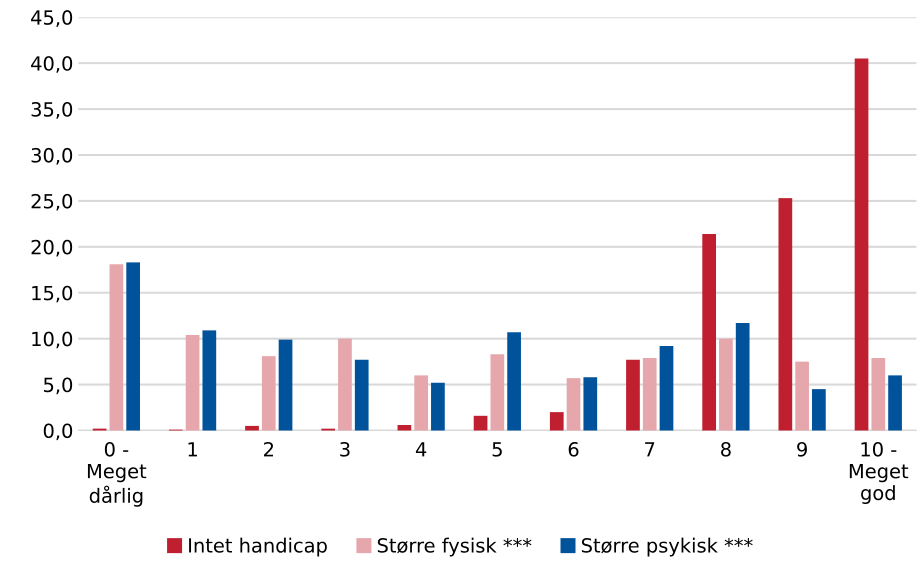  What do you see at coordinates (726, 449) in the screenshot?
I see `x-tick-label: 8` at bounding box center [726, 449].